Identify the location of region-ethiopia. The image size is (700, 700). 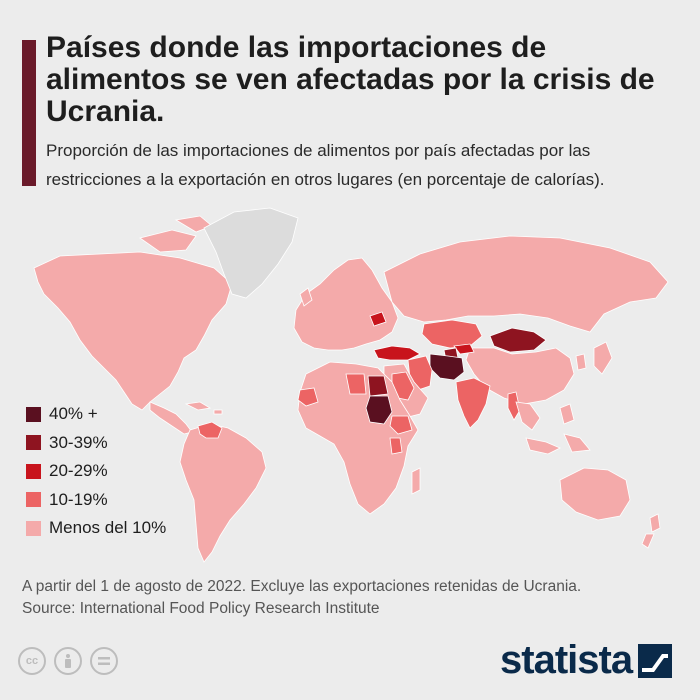
(401, 425).